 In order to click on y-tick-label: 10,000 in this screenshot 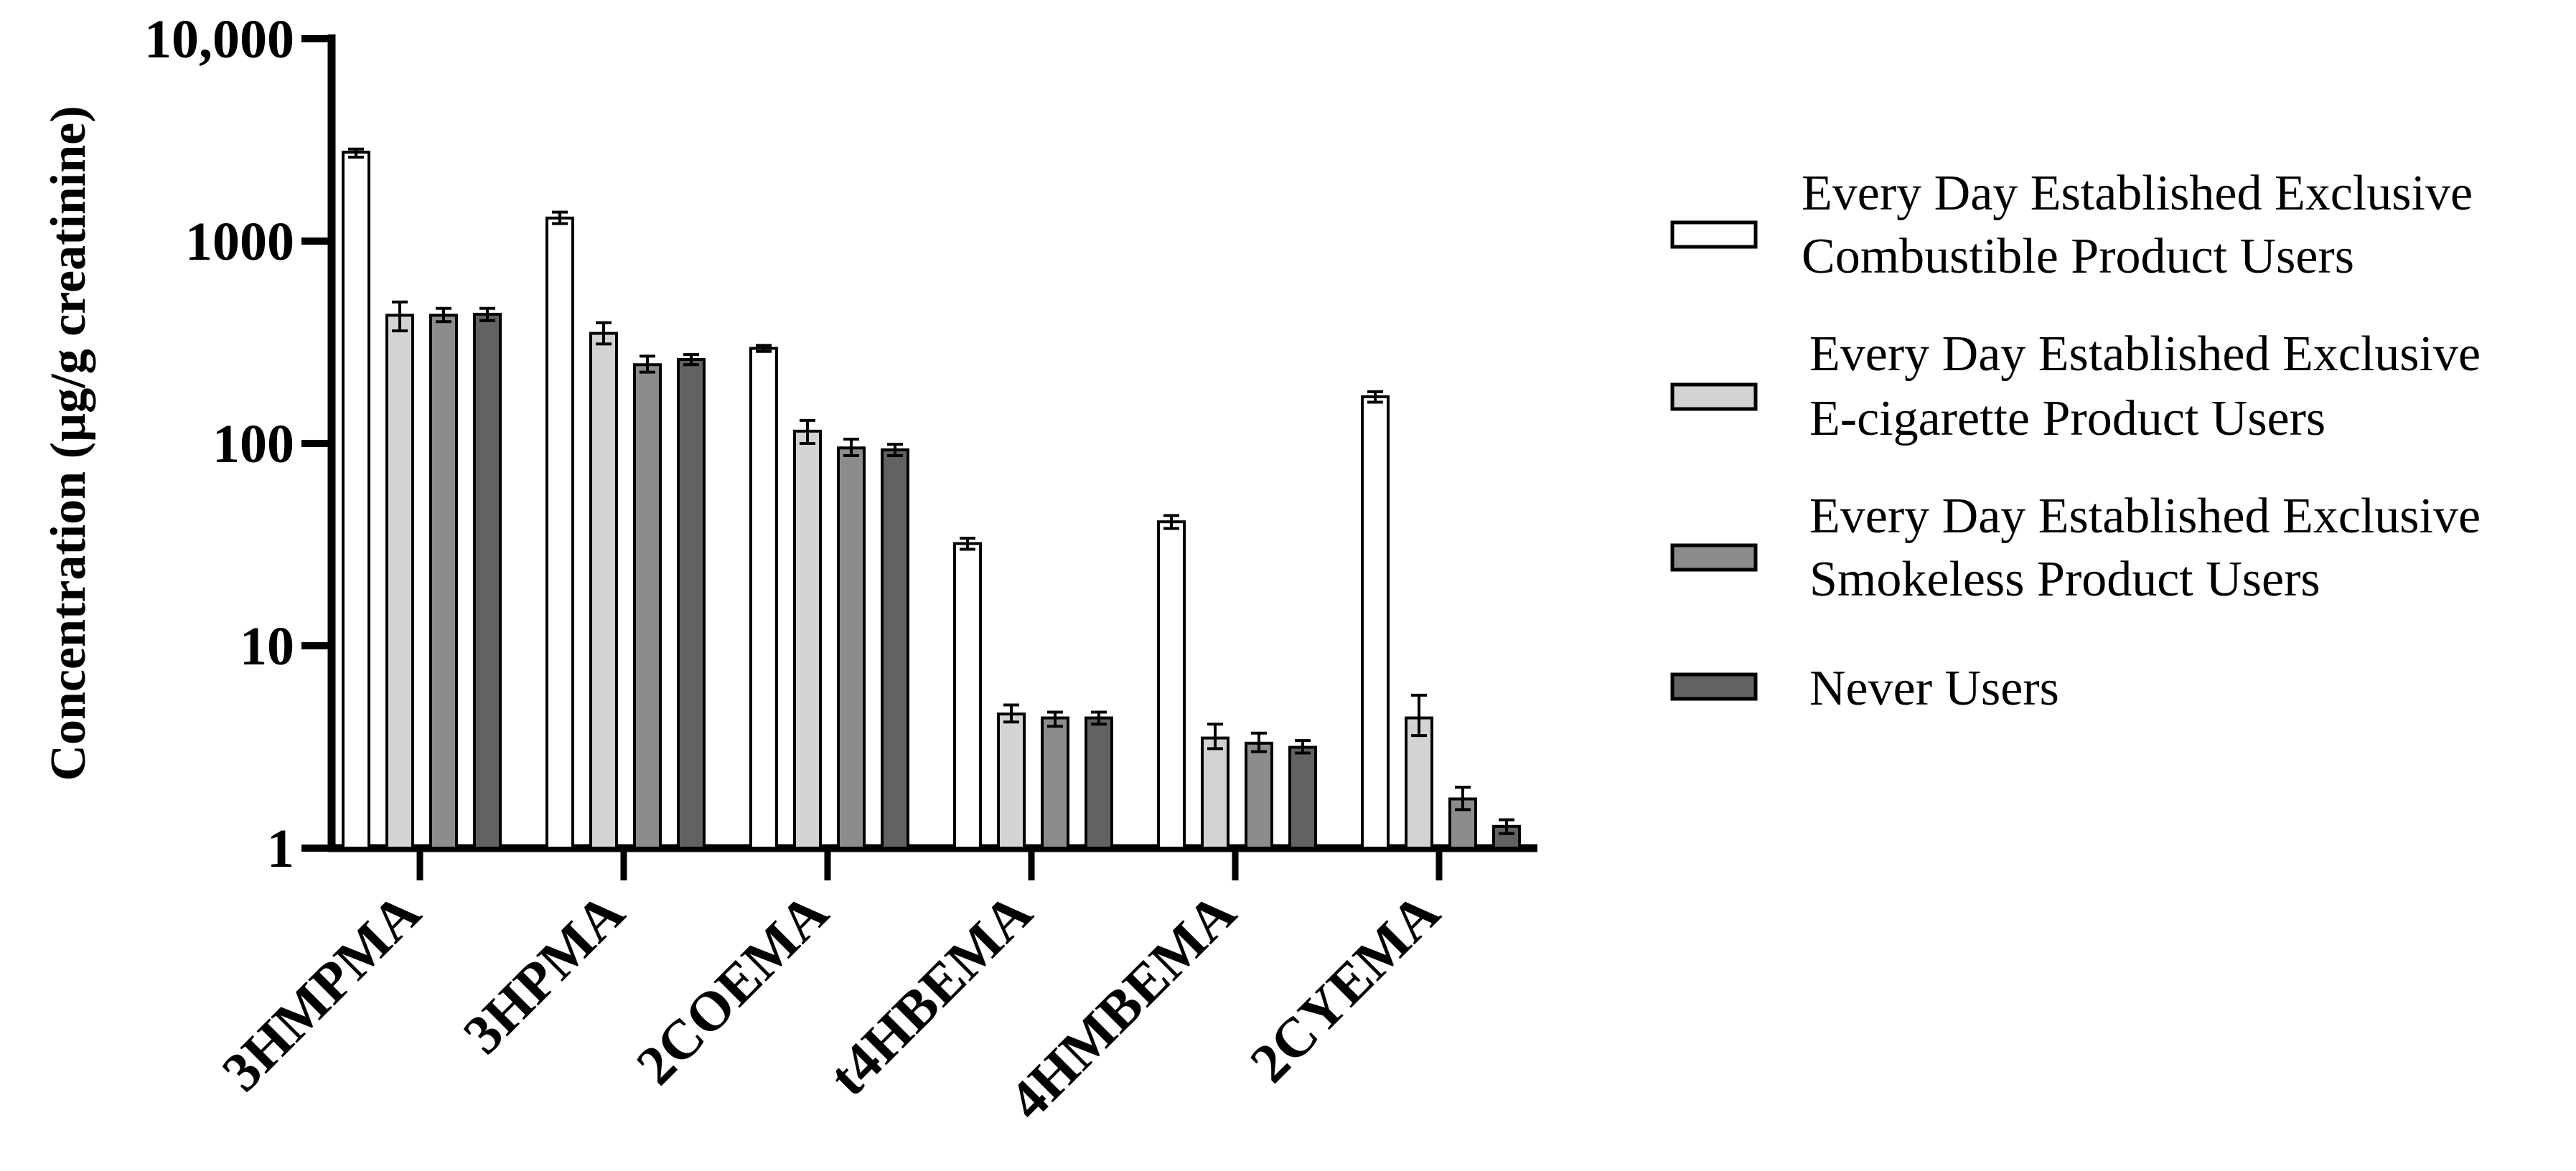, I will do `click(219, 39)`.